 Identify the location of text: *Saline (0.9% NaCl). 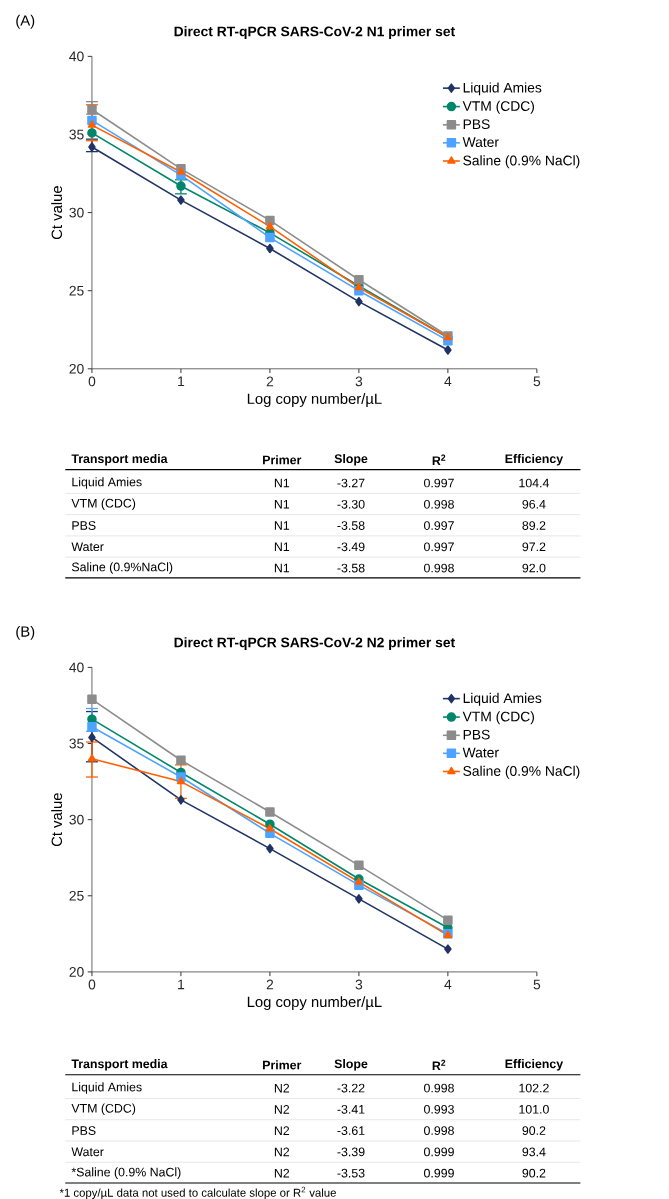
(126, 1173).